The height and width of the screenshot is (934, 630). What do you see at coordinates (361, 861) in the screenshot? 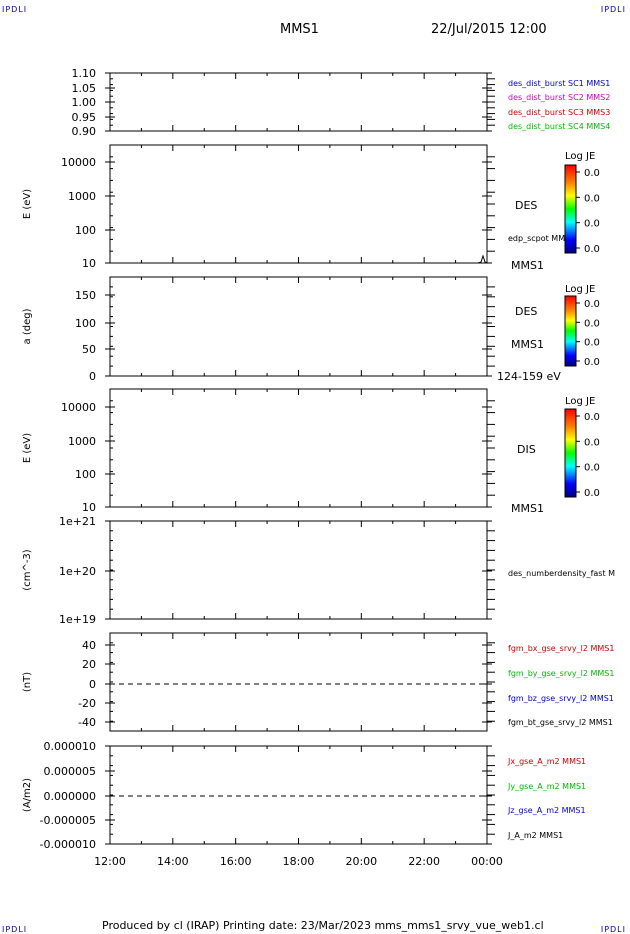
I see `x-tick-label: 20:00` at bounding box center [361, 861].